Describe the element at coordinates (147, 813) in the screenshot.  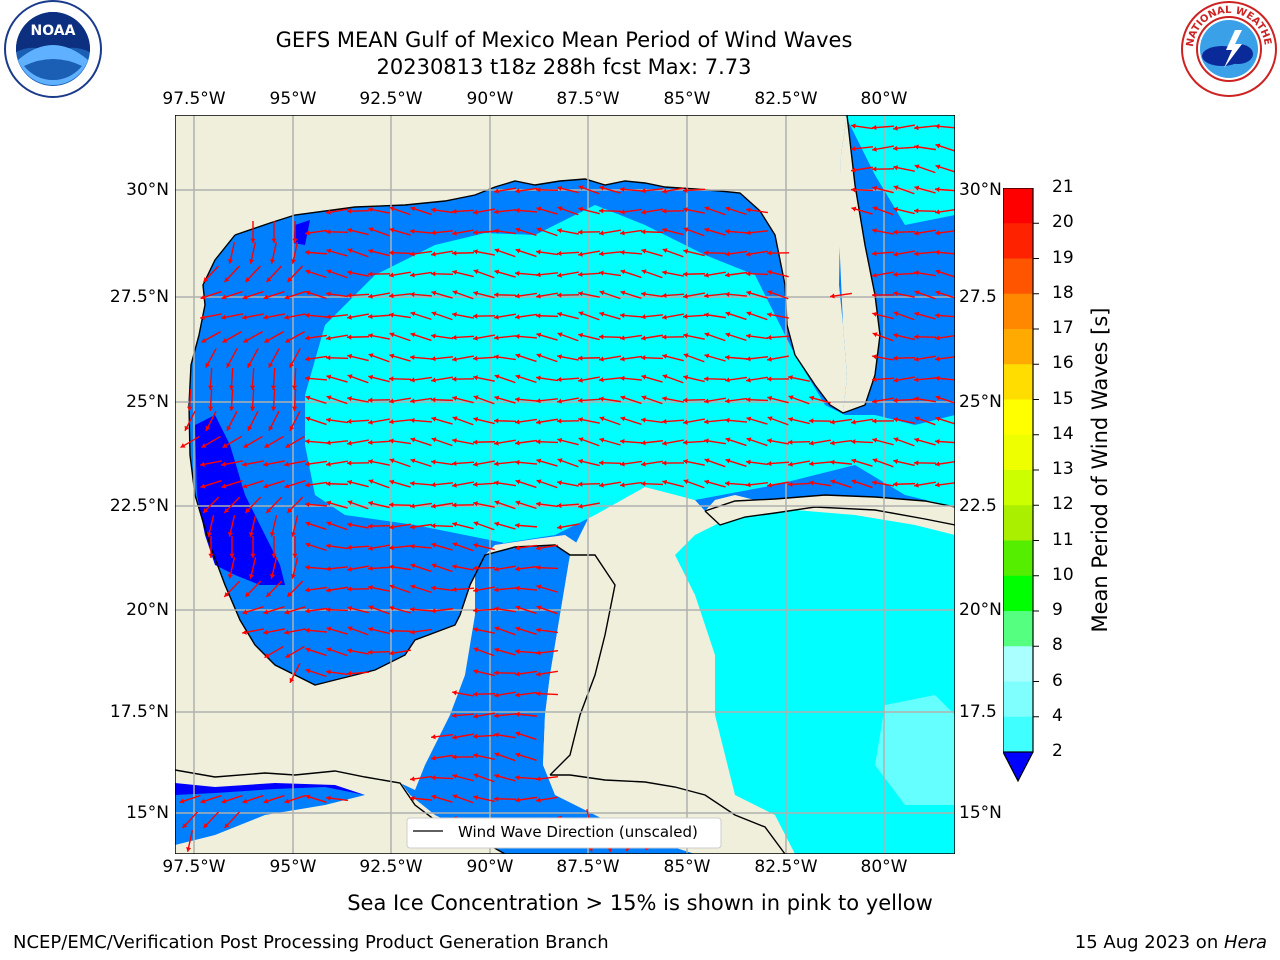
I see `lat-label-left: 15°N` at that location.